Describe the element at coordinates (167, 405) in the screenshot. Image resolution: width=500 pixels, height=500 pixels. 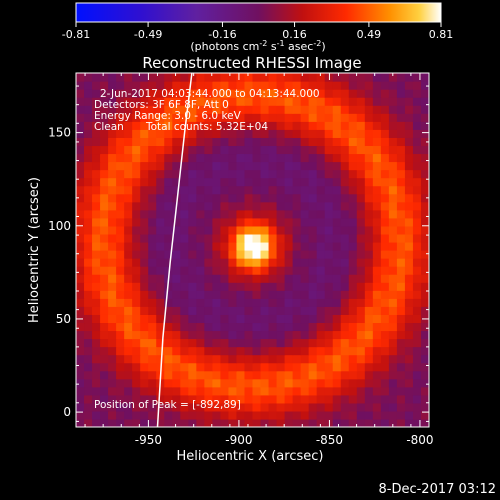
I see `annotation-peak-position: Position of Peak = [-892,89]` at that location.